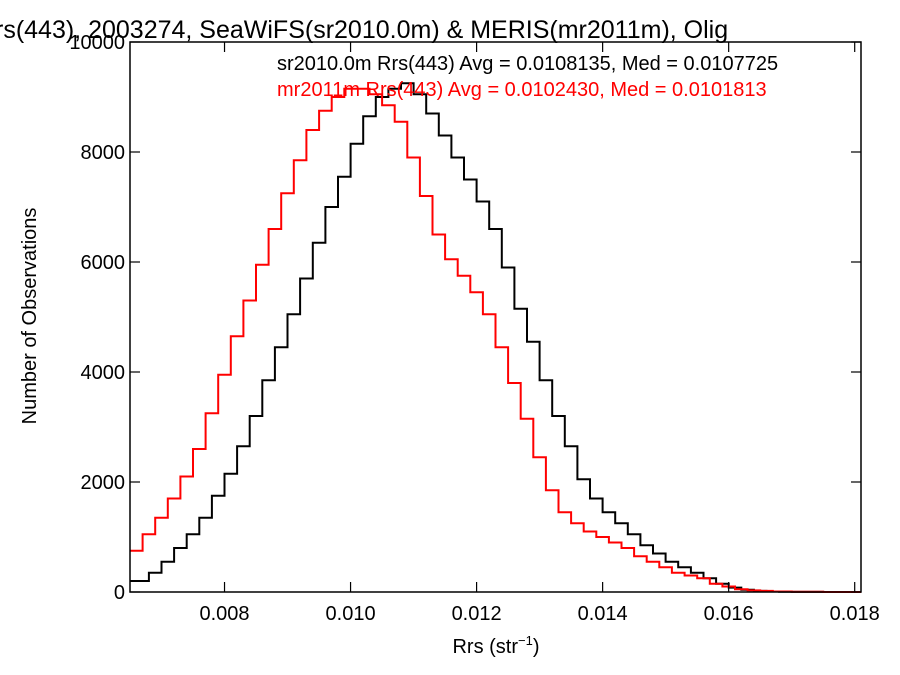  I want to click on x-axis-label-main: Rrs (str, so click(485, 647).